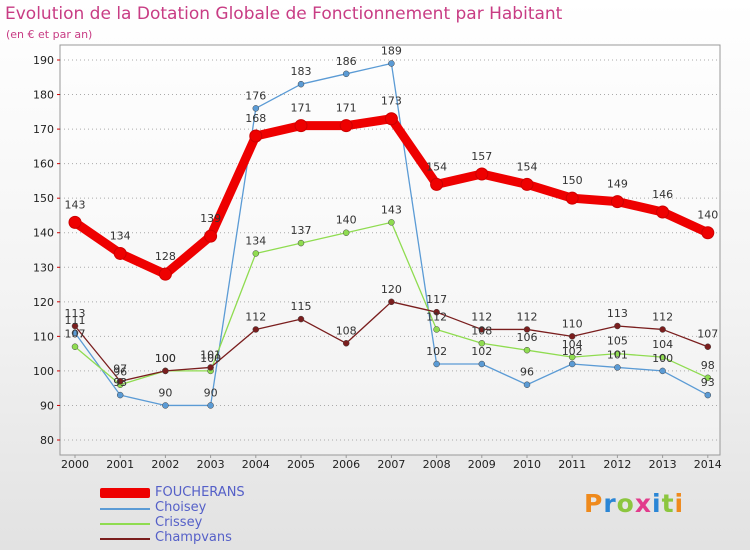 This screenshot has width=750, height=550. I want to click on y-tick-label: 130, so click(43, 267).